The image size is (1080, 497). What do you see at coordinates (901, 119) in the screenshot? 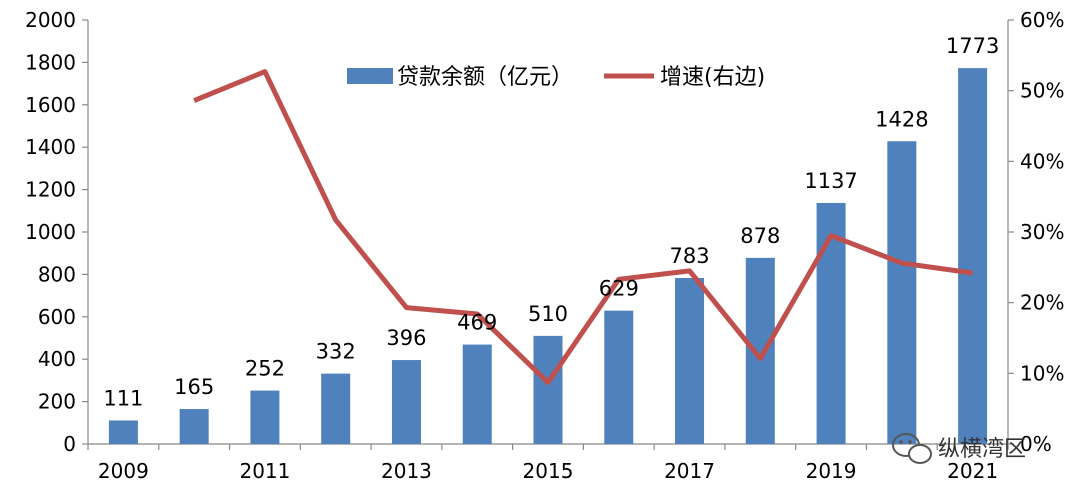
I see `bar-data-label: 1428` at bounding box center [901, 119].